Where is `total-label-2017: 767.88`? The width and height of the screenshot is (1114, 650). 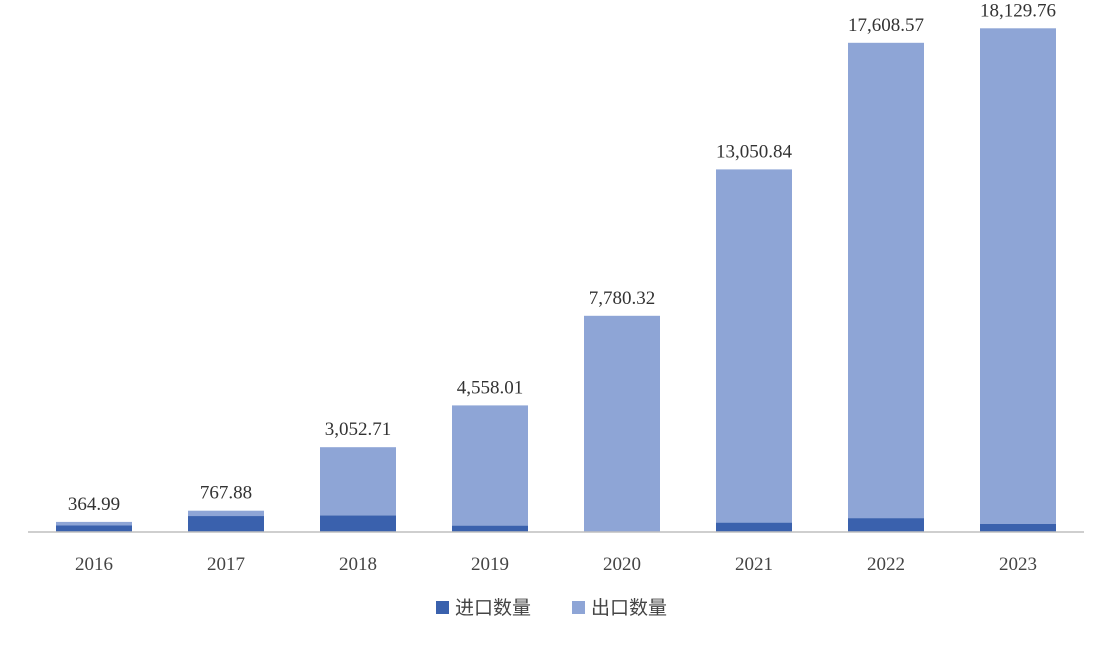 total-label-2017: 767.88 is located at coordinates (226, 493).